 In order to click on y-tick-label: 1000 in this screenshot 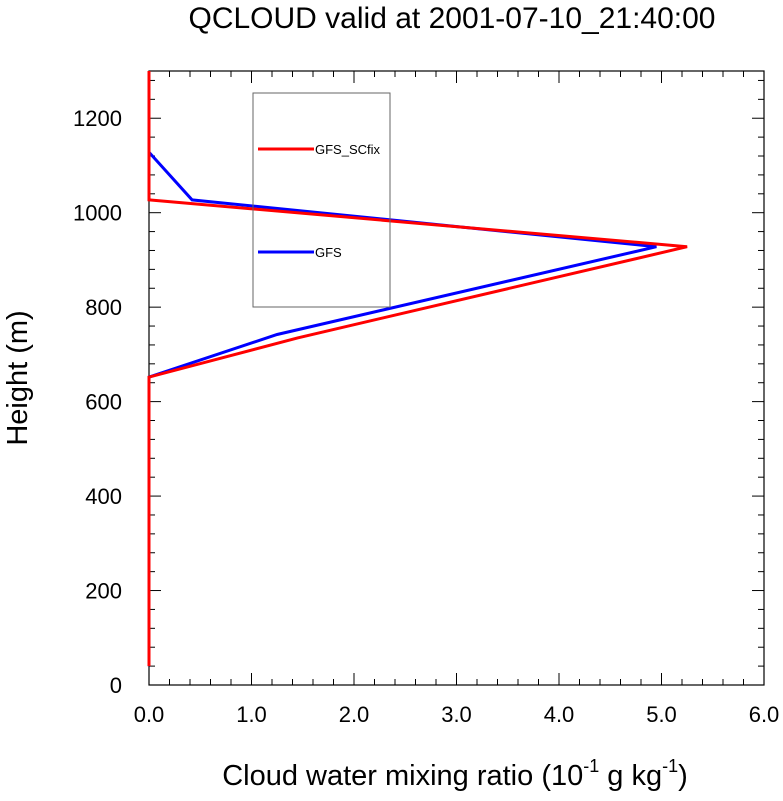, I will do `click(97, 213)`.